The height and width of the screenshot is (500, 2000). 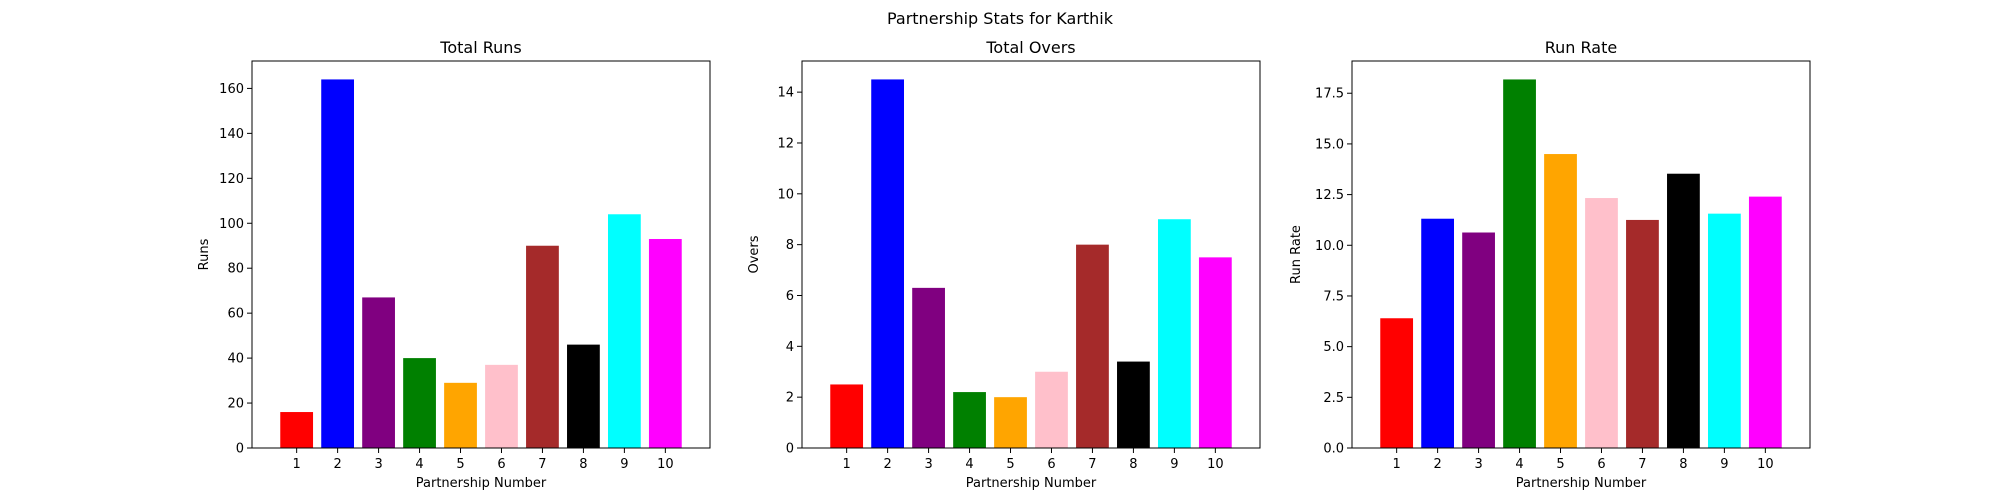 What do you see at coordinates (1333, 296) in the screenshot?
I see `y-tick-label: 7.5` at bounding box center [1333, 296].